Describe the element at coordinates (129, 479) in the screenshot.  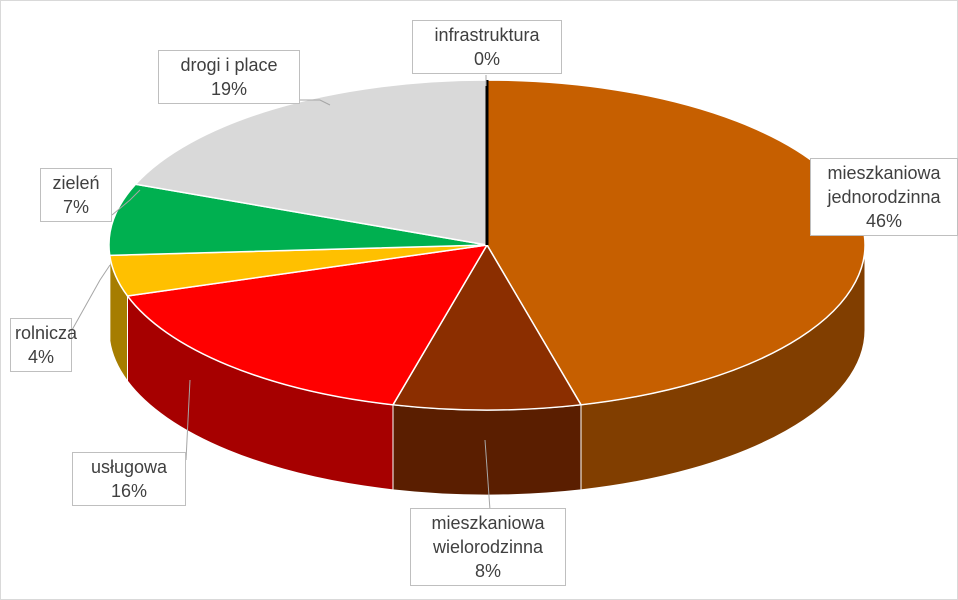
I see `data-label: usługowa 16%` at that location.